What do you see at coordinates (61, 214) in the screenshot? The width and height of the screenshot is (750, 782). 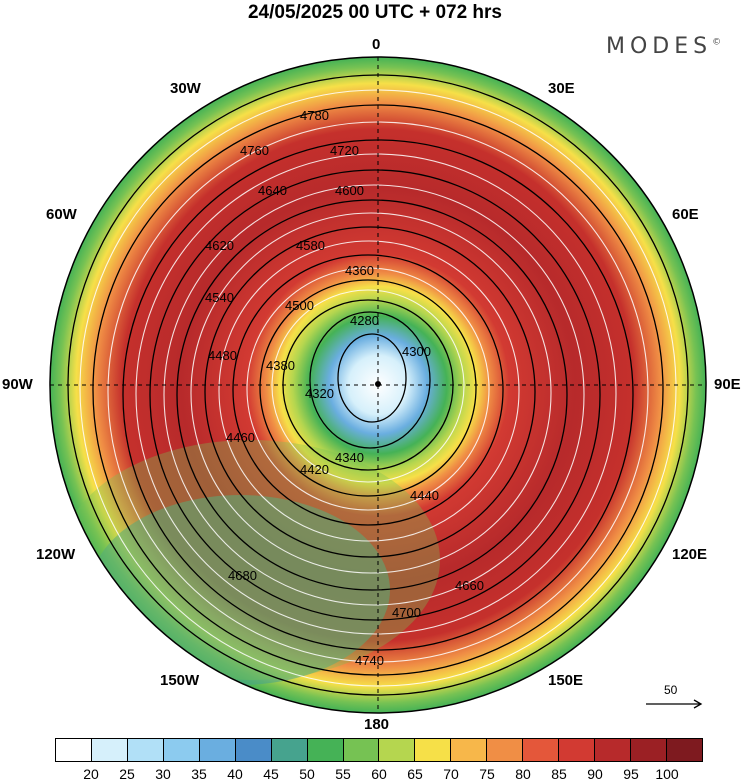 I see `lon-label-60w: 60W` at bounding box center [61, 214].